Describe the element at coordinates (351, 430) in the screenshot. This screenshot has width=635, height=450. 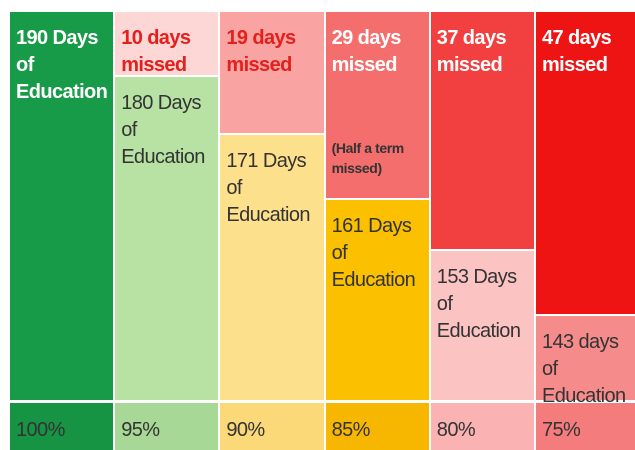
I see `percent-label: 85%` at that location.